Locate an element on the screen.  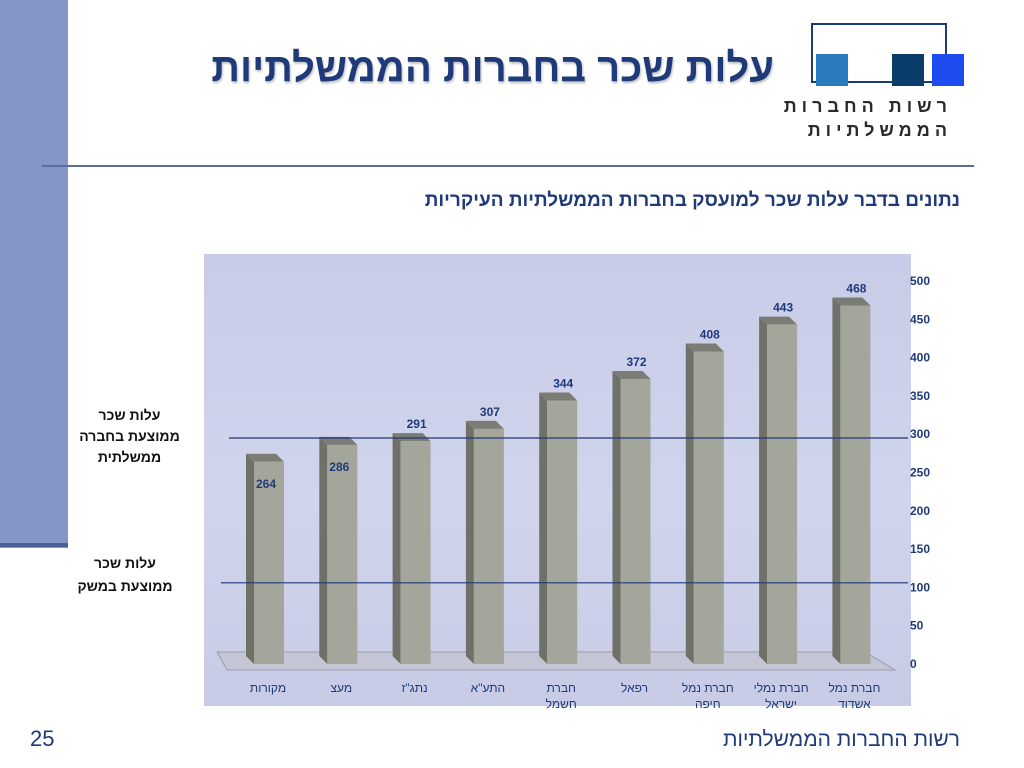
x-tick-label: חברת נמלי is located at coordinates (781, 688).